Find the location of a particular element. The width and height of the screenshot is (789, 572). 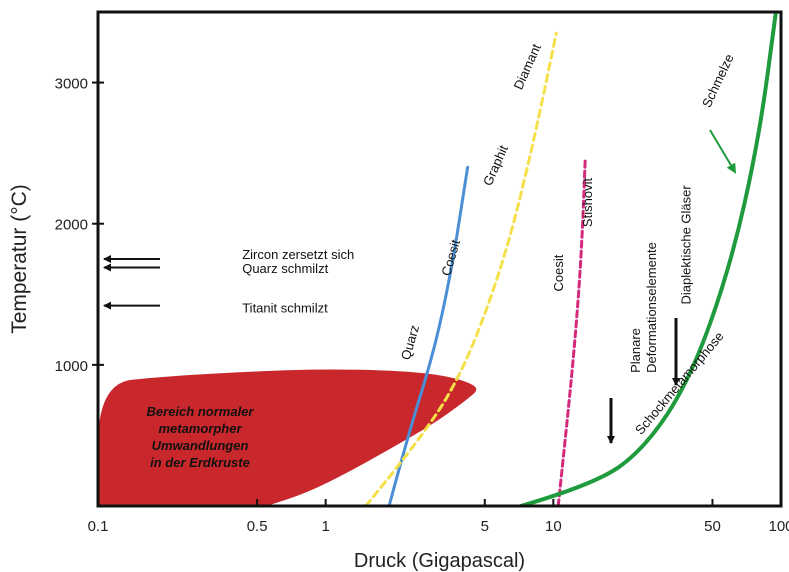

y-tick-label: 1000 is located at coordinates (71, 366).